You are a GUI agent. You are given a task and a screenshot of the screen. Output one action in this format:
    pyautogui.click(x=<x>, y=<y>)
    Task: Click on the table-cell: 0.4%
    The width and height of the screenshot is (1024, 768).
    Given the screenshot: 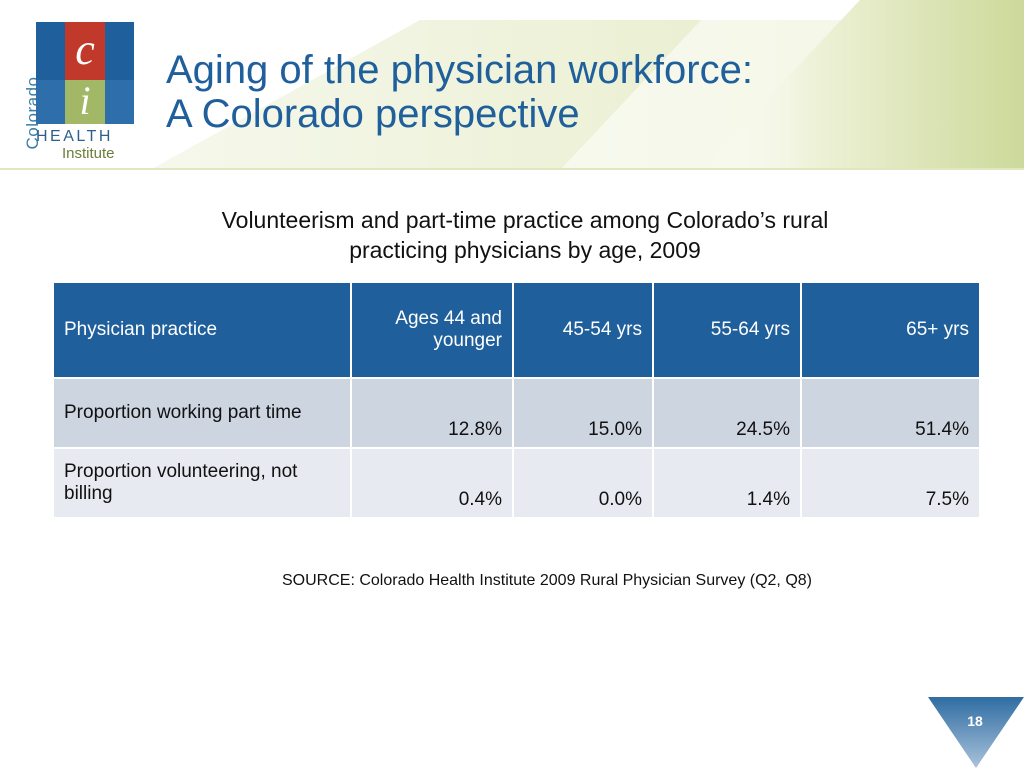 What is the action you would take?
    pyautogui.click(x=432, y=483)
    